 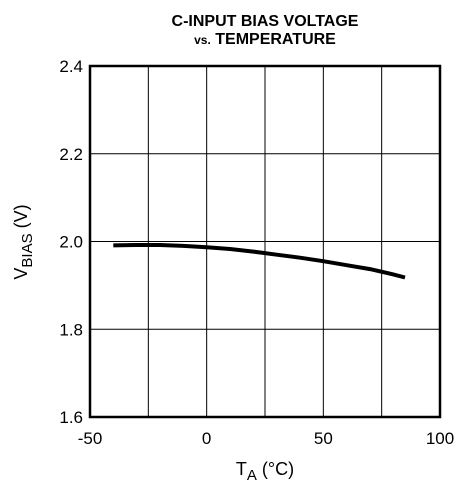 I want to click on chart-title-line1: C-INPUT BIAS VOLTAGE, so click(x=265, y=21).